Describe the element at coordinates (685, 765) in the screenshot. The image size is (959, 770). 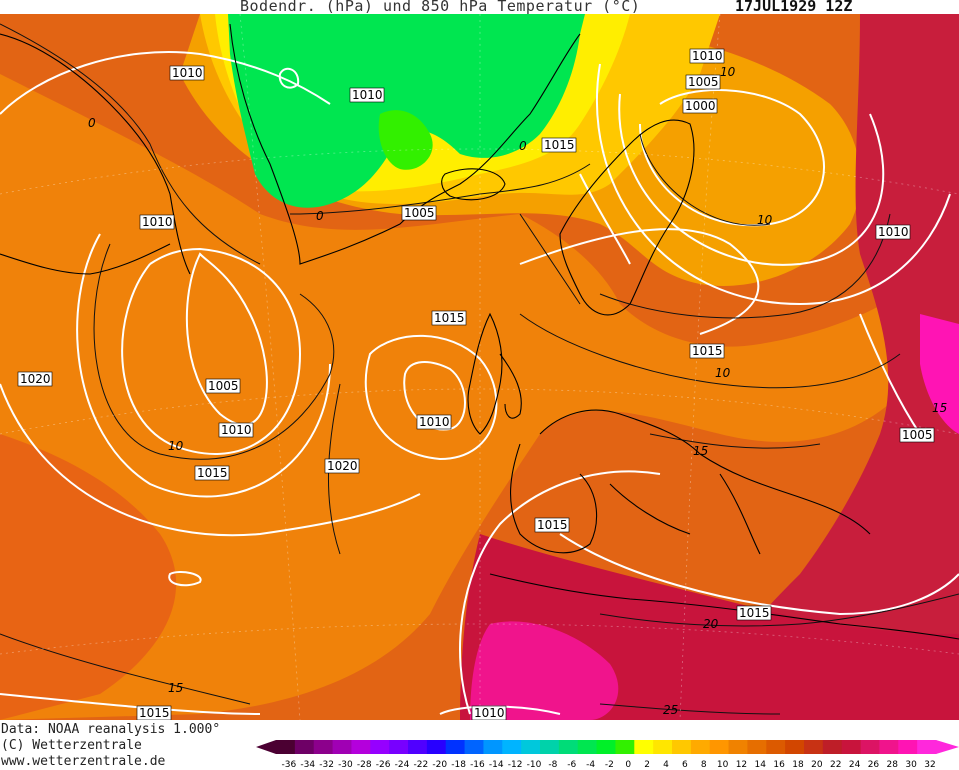
I see `scale-tick-label: 6` at that location.